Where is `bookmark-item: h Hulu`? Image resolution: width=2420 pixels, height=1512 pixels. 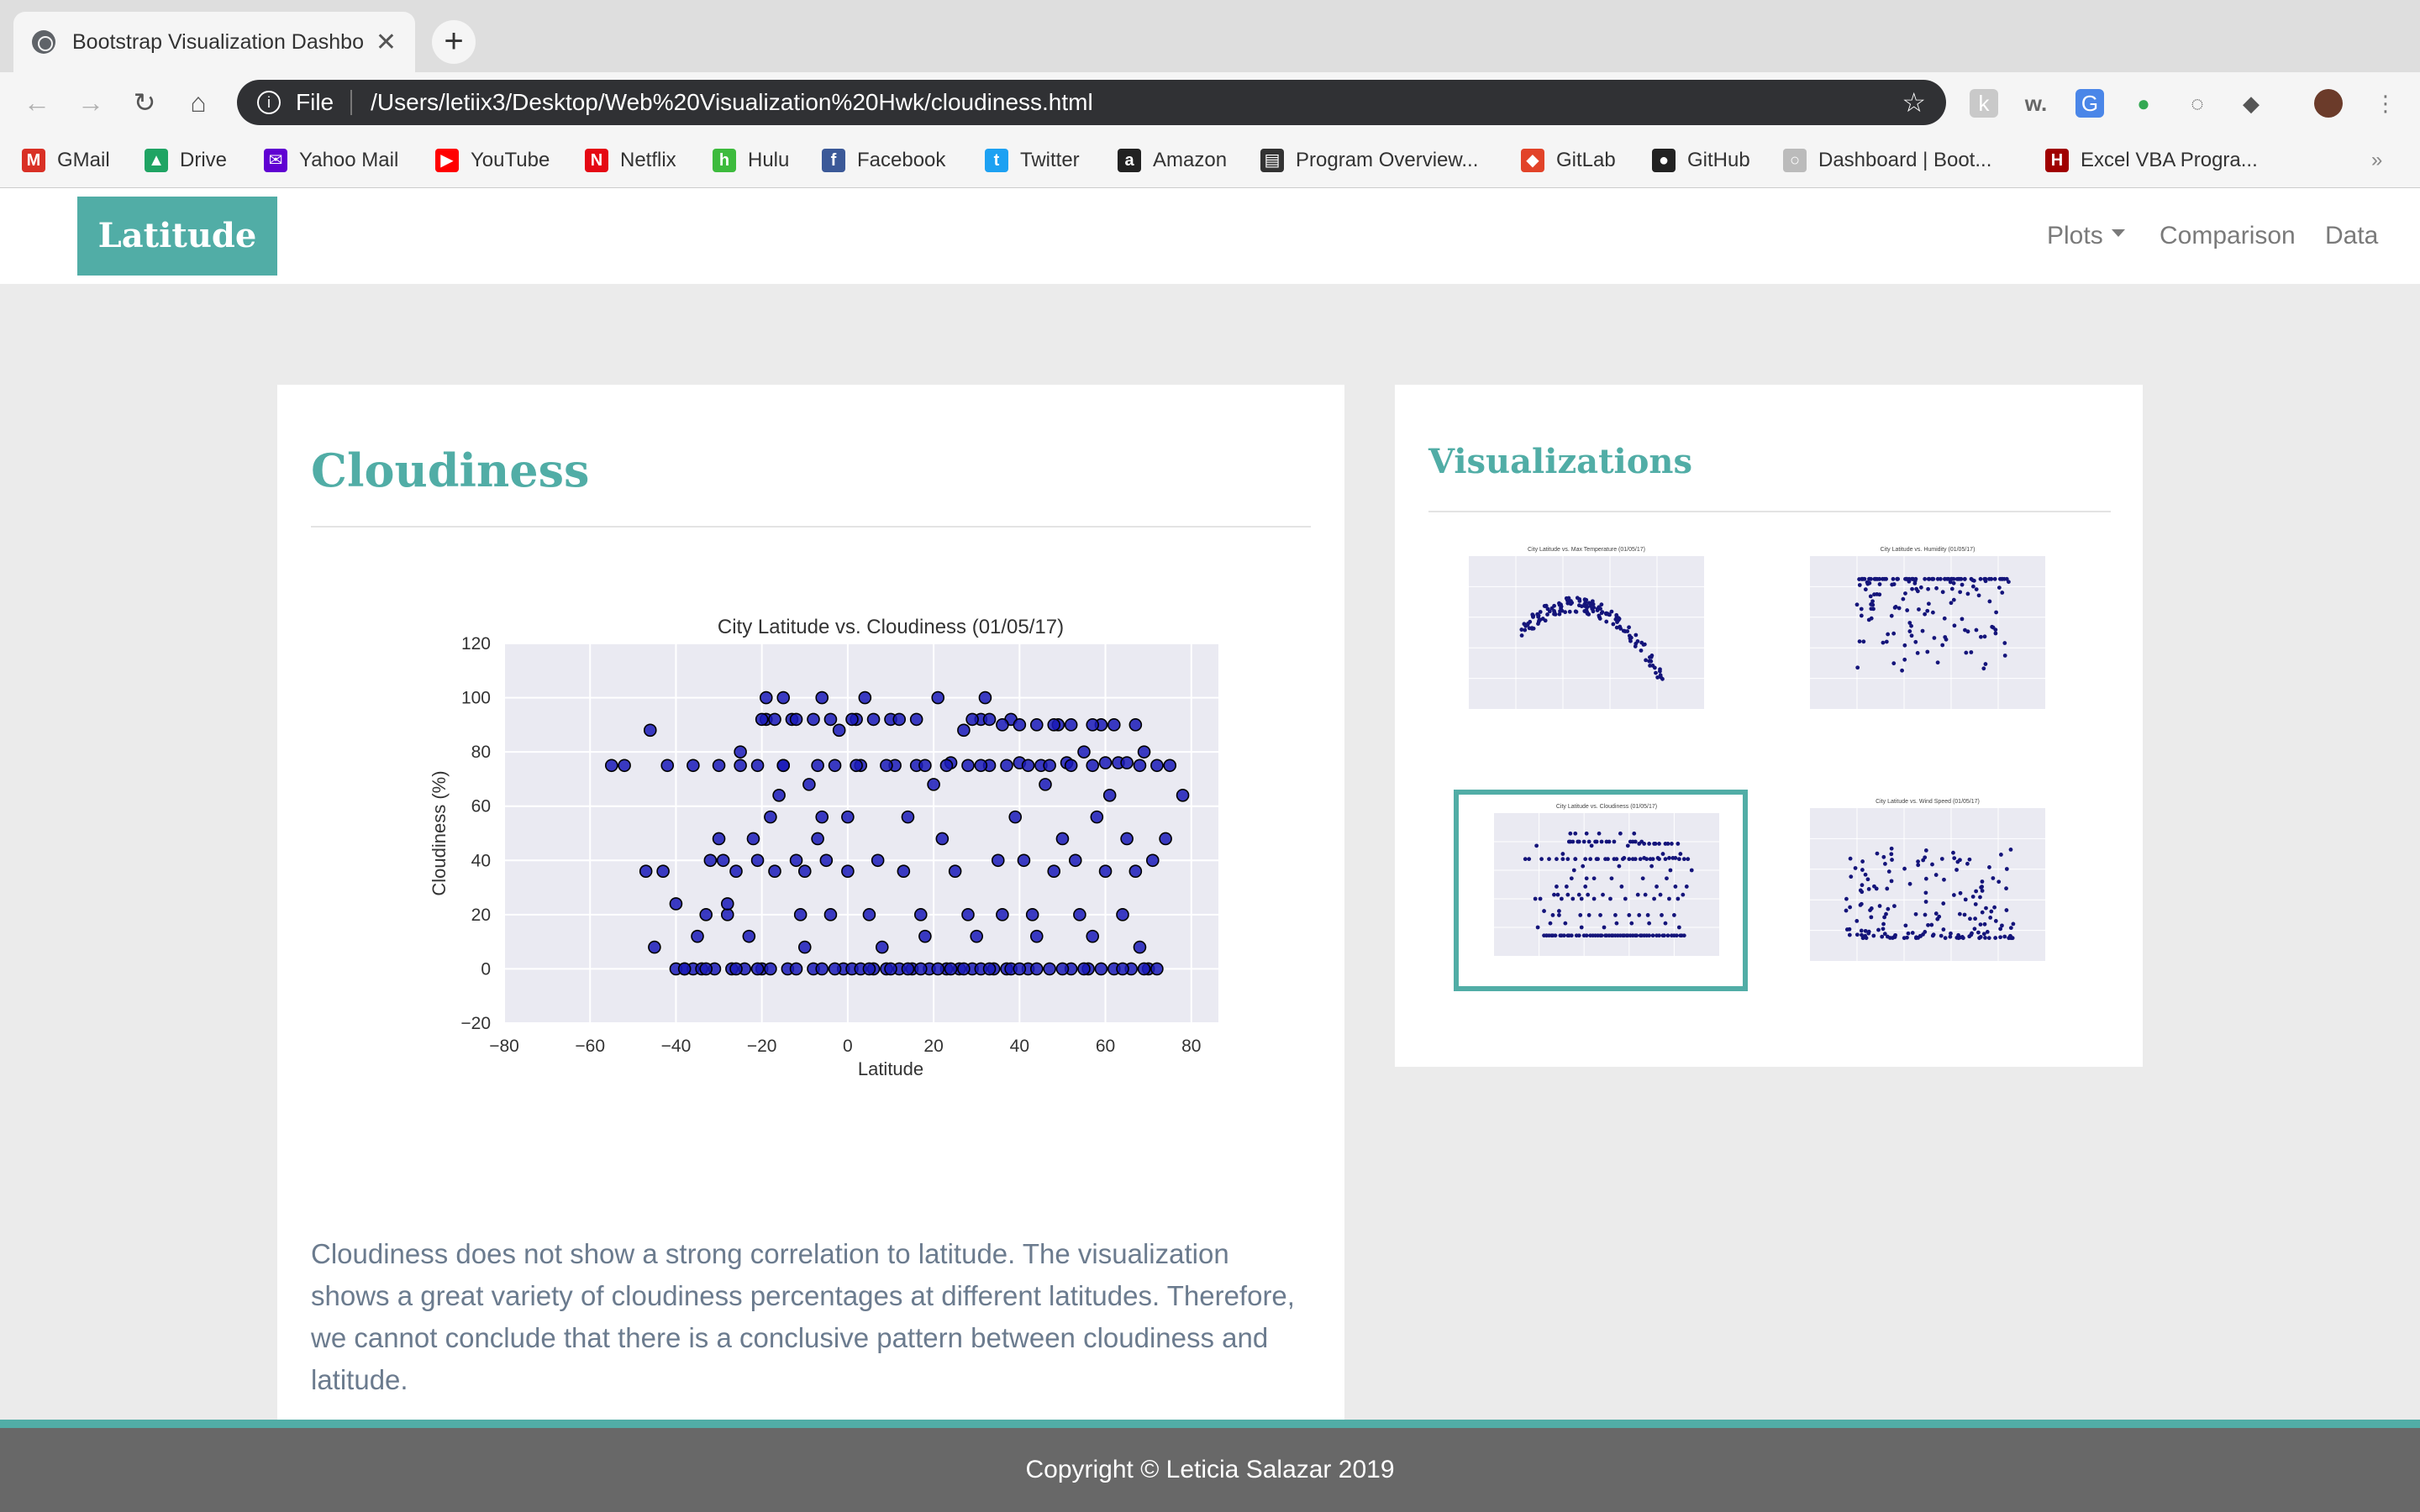 bookmark-item: h Hulu is located at coordinates (751, 160).